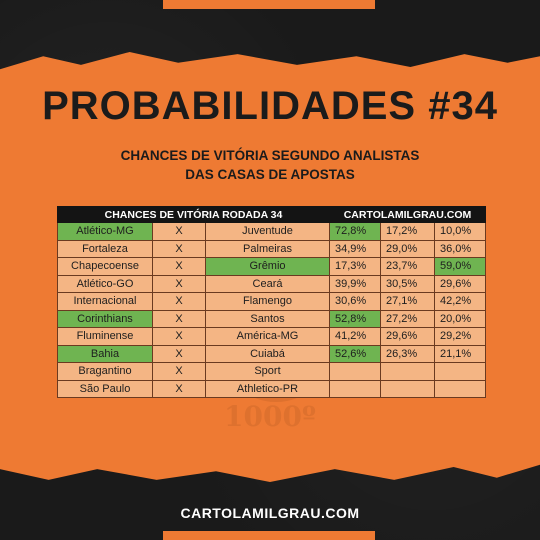 This screenshot has width=540, height=540. Describe the element at coordinates (407, 301) in the screenshot. I see `draw-chance: 27,1%` at that location.